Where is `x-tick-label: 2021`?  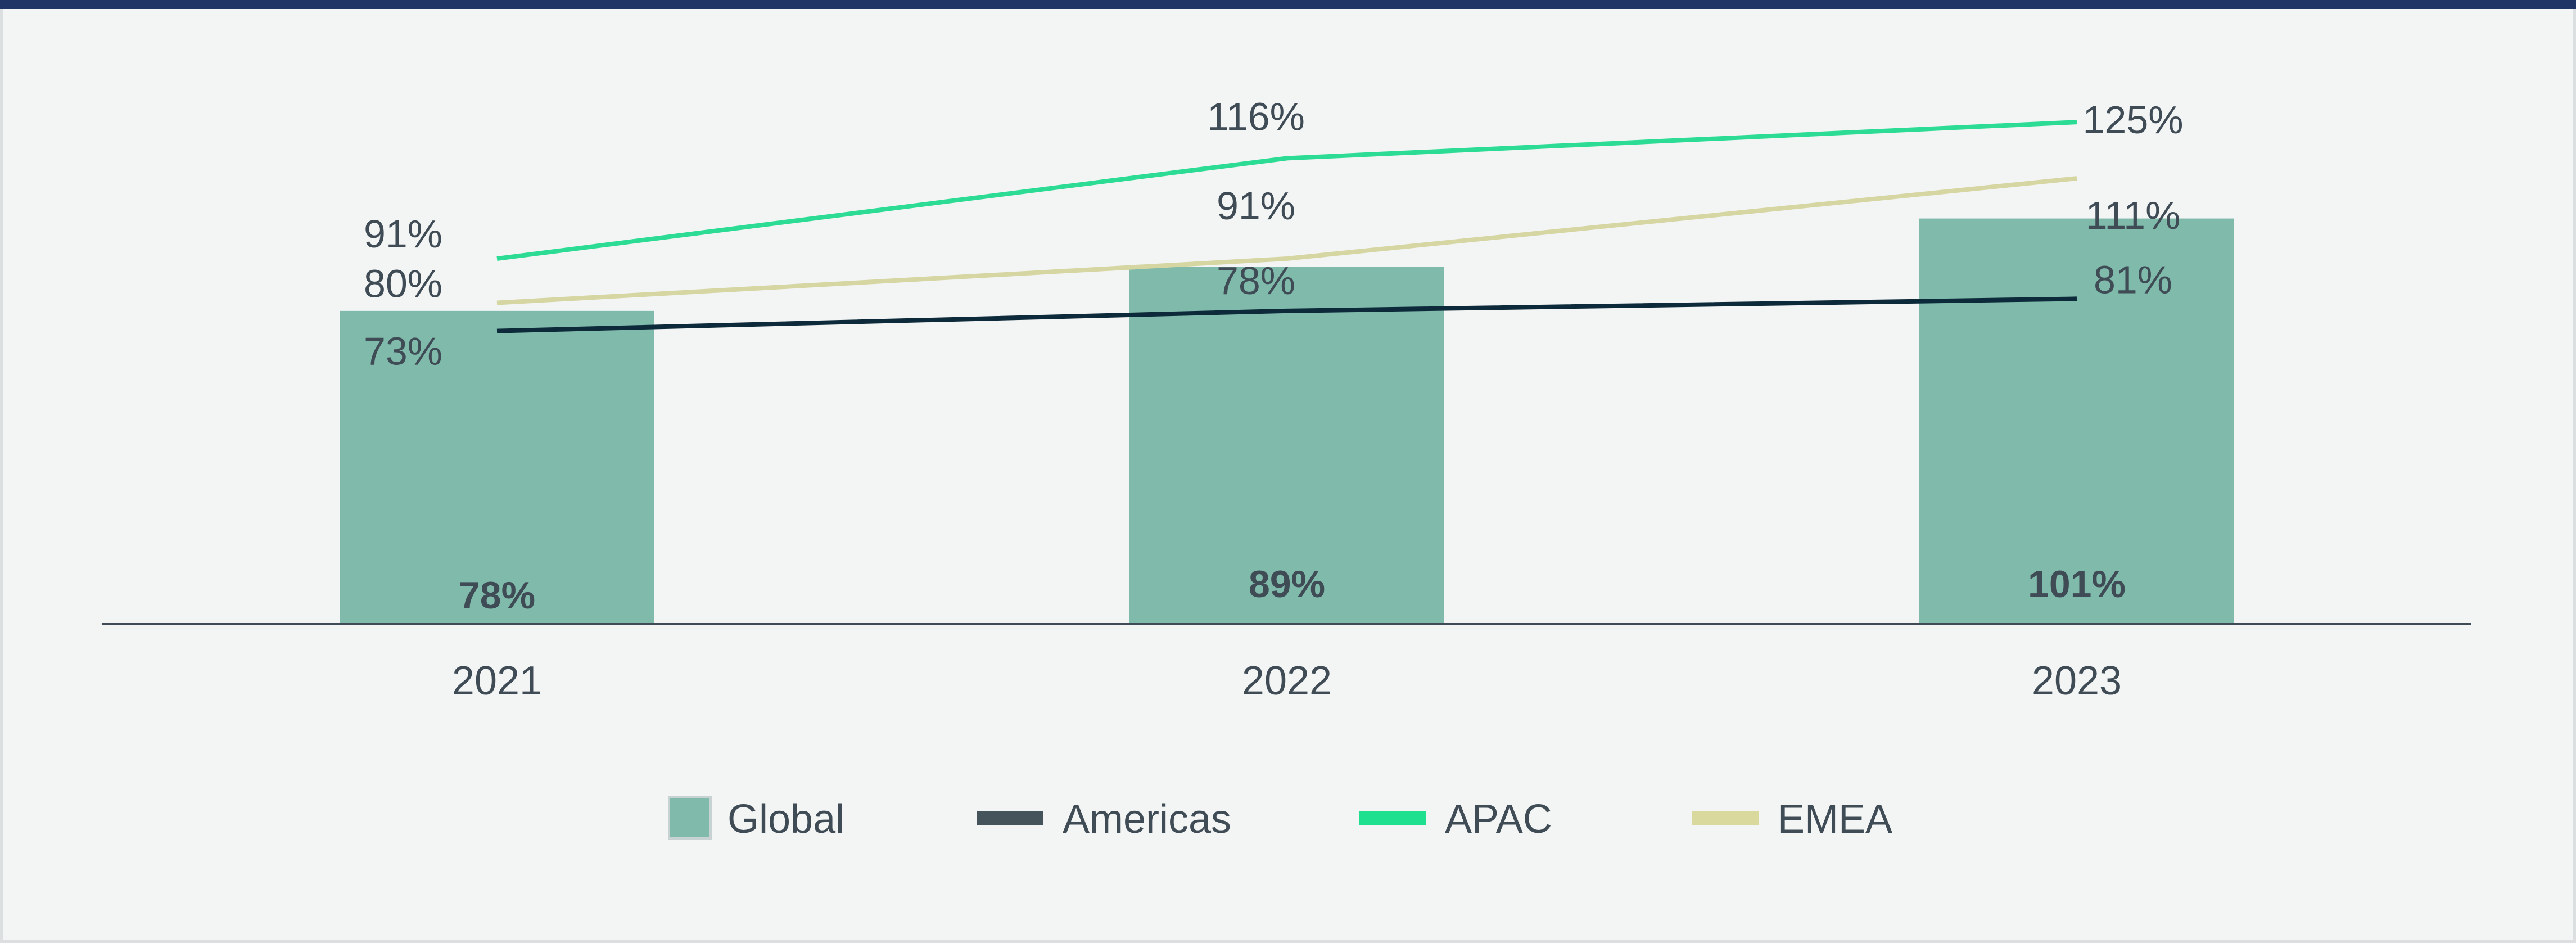
x-tick-label: 2021 is located at coordinates (497, 680).